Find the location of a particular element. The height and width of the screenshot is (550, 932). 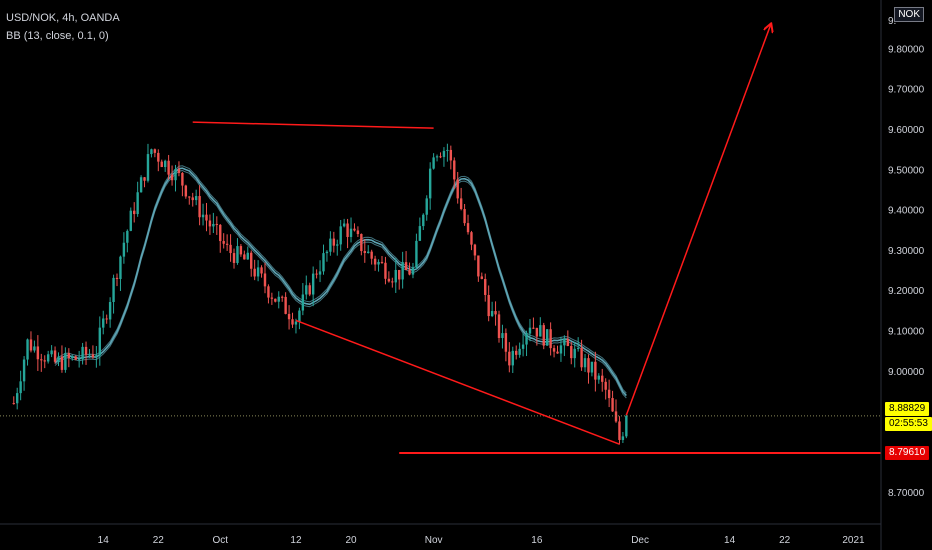

price-tick-label: 9.70000 is located at coordinates (906, 90).